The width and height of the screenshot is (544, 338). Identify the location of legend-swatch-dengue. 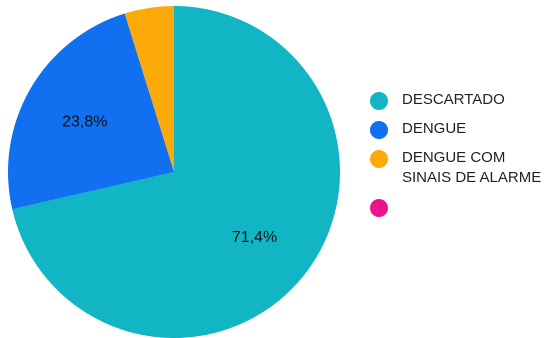
(379, 130).